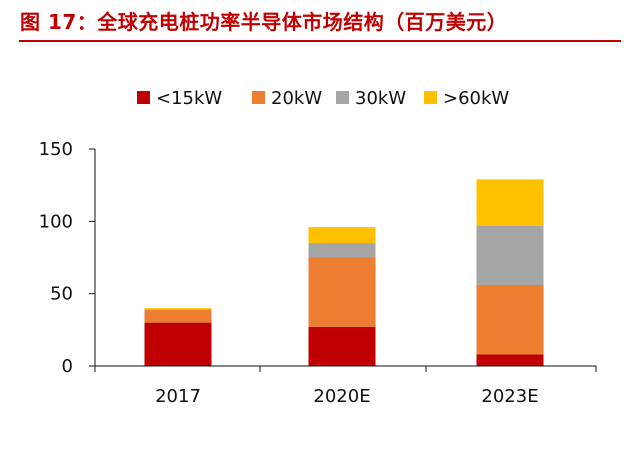  What do you see at coordinates (320, 41) in the screenshot?
I see `title-rule` at bounding box center [320, 41].